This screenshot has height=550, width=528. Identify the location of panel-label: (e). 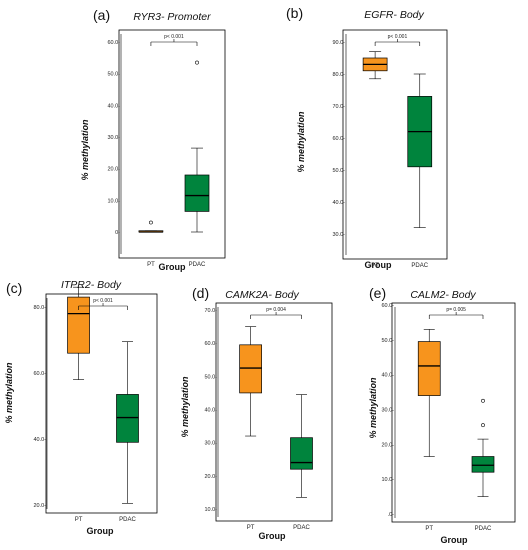
(377, 293).